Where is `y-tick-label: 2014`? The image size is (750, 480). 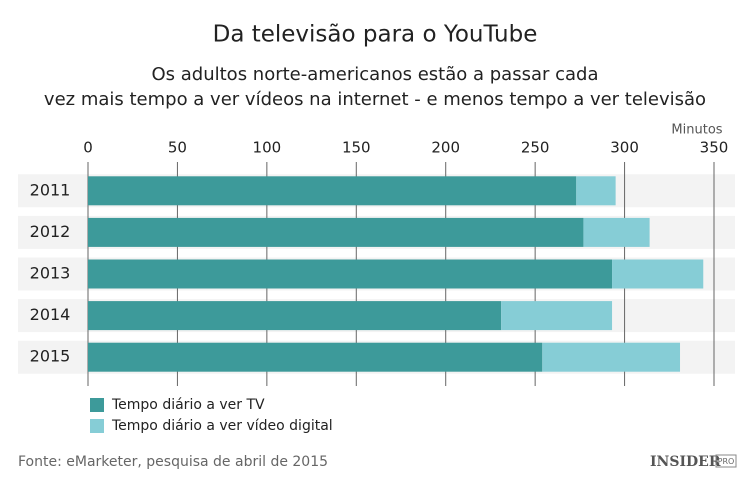 y-tick-label: 2014 is located at coordinates (50, 314).